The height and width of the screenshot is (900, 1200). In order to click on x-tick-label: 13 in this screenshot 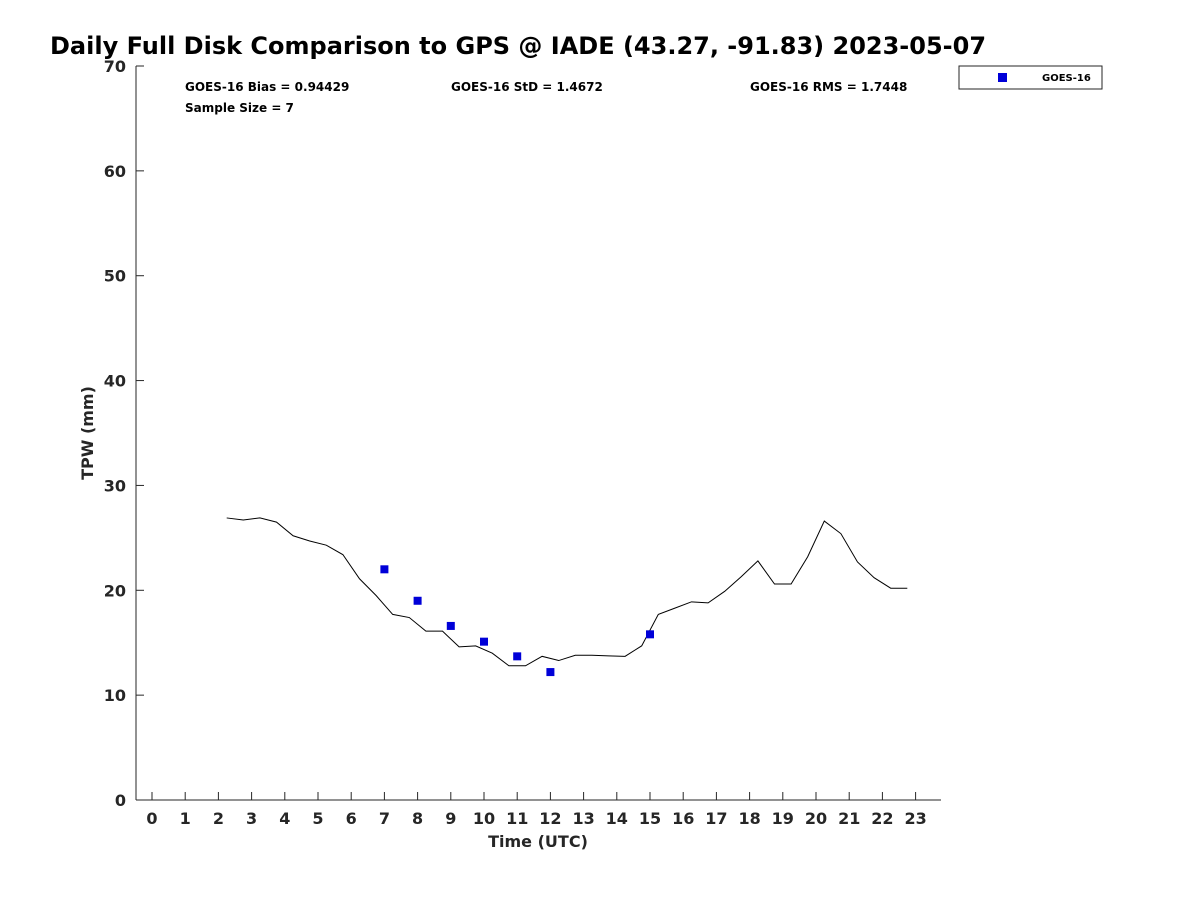, I will do `click(583, 818)`.